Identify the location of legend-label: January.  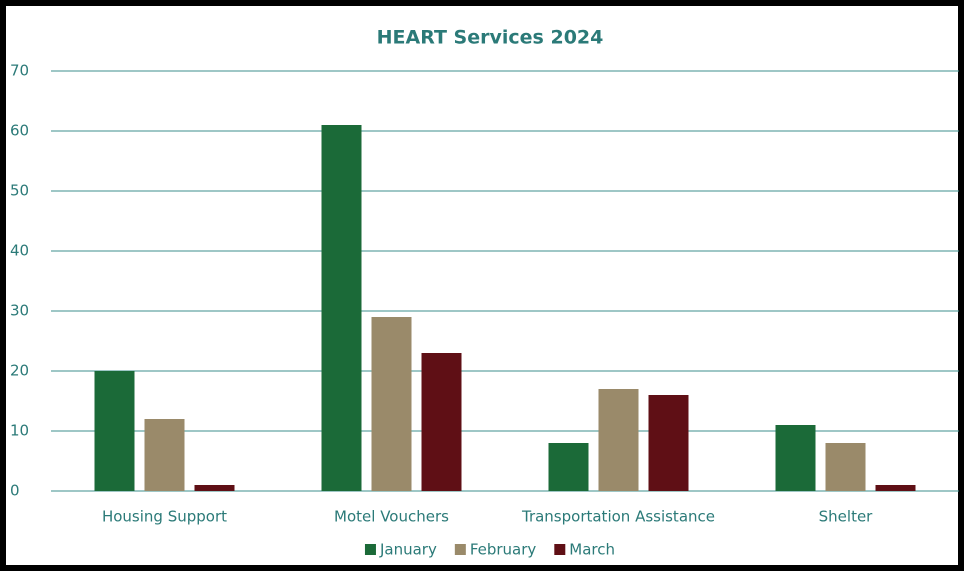
(408, 550).